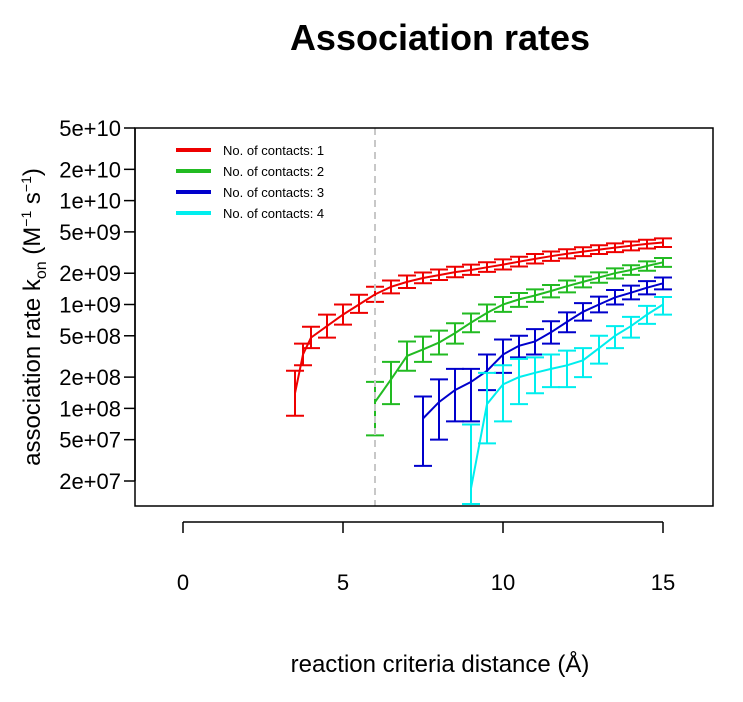  I want to click on y-axis-label-exp2: −1, so click(26, 184).